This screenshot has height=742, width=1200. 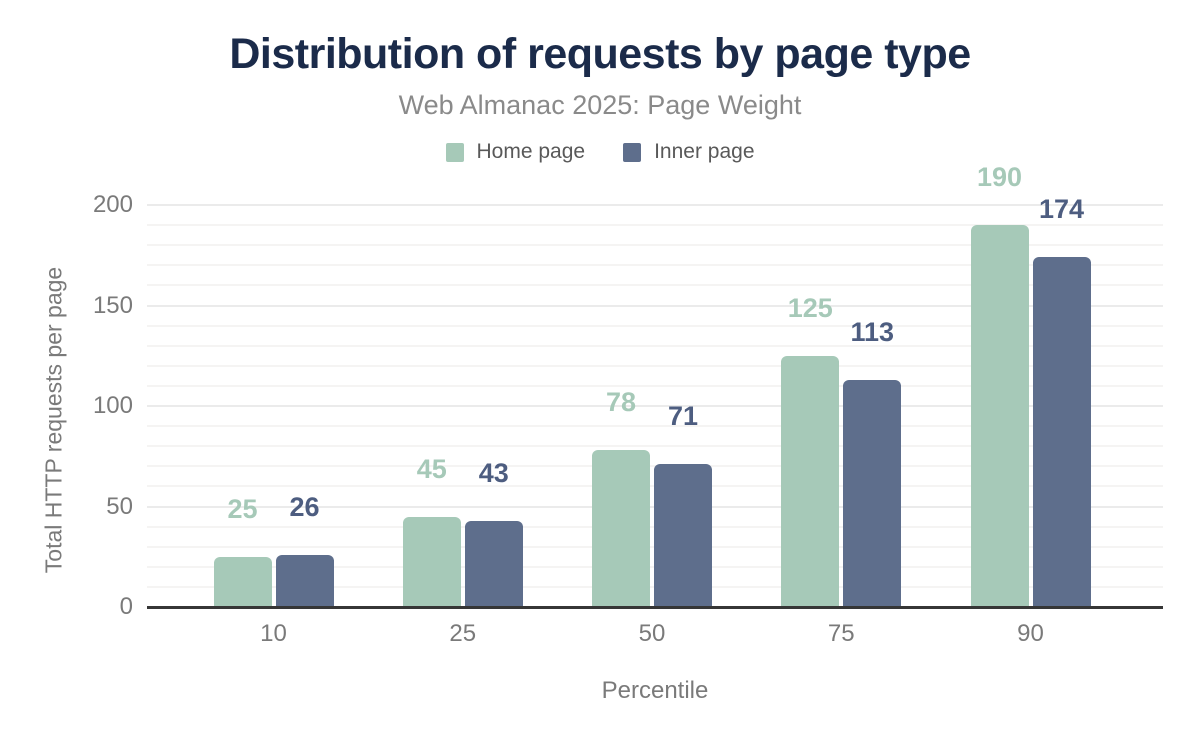 What do you see at coordinates (112, 405) in the screenshot?
I see `y-tick-label-100: 100` at bounding box center [112, 405].